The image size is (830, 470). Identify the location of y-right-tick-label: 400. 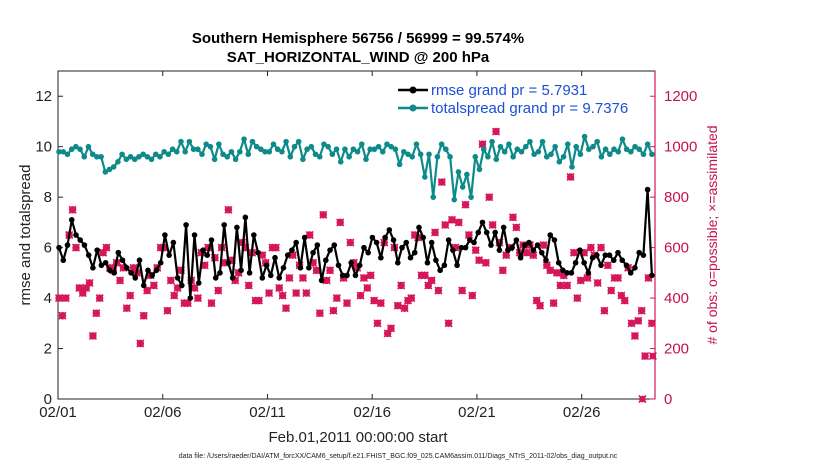
(676, 298).